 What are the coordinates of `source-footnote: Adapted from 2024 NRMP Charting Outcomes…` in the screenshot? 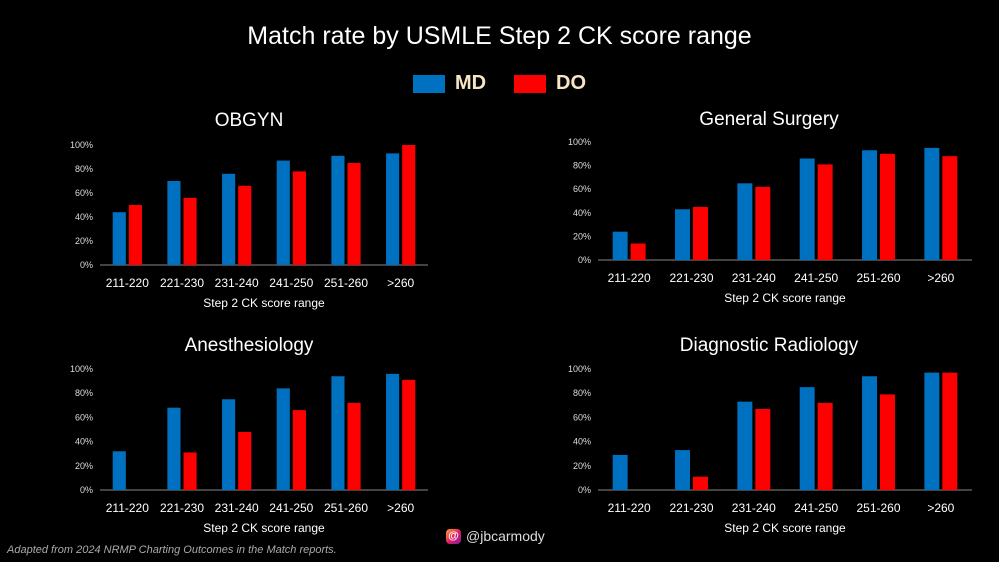 It's located at (172, 550).